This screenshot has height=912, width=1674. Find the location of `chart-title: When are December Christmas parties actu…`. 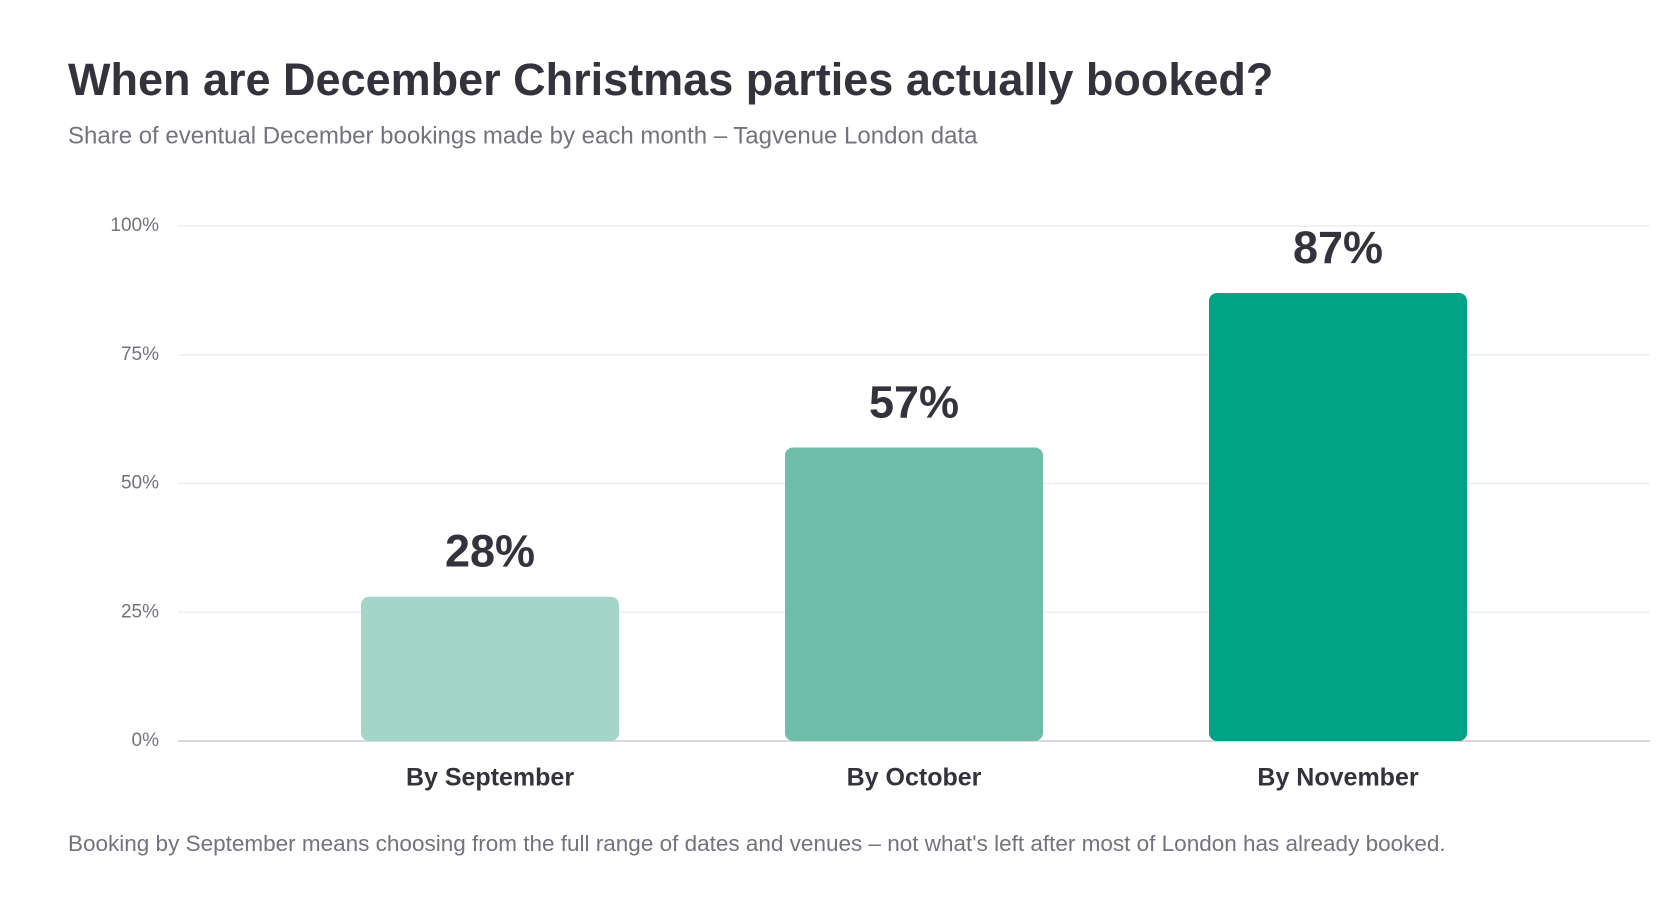

chart-title: When are December Christmas parties actu… is located at coordinates (670, 79).